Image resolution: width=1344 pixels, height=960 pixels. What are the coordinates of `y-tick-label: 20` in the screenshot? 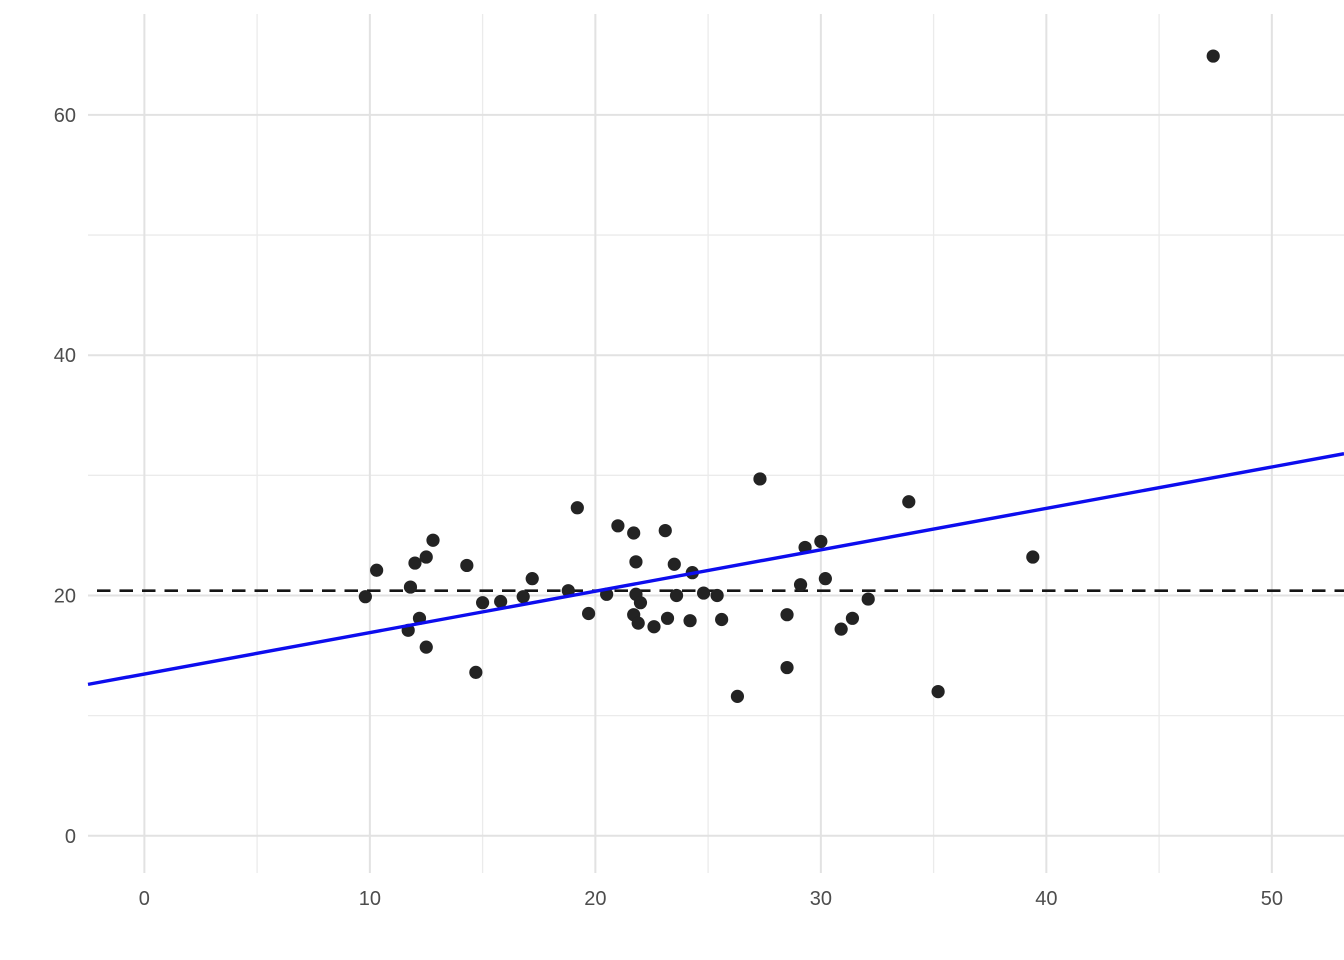 It's located at (65, 596).